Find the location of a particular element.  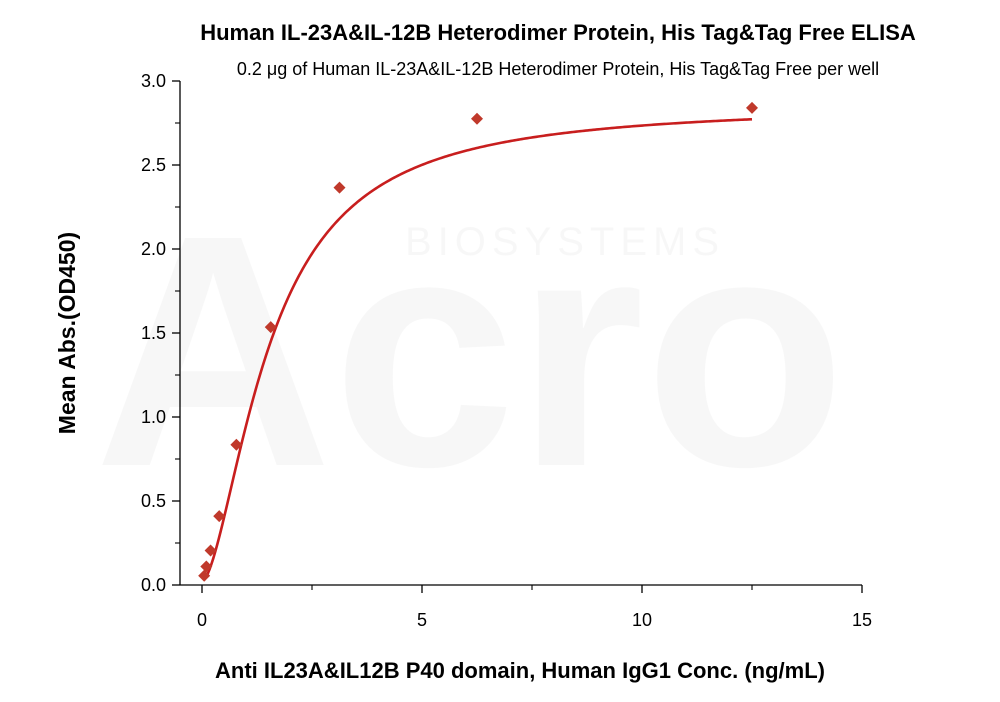

y-tick-label: 1.5 is located at coordinates (153, 333).